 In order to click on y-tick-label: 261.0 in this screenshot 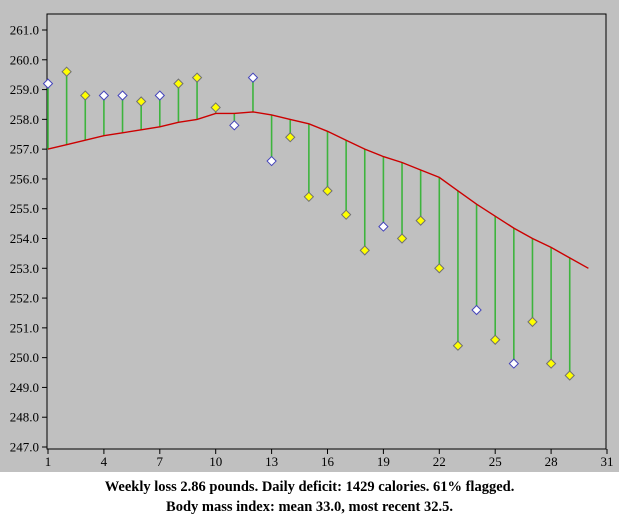, I will do `click(24, 30)`.